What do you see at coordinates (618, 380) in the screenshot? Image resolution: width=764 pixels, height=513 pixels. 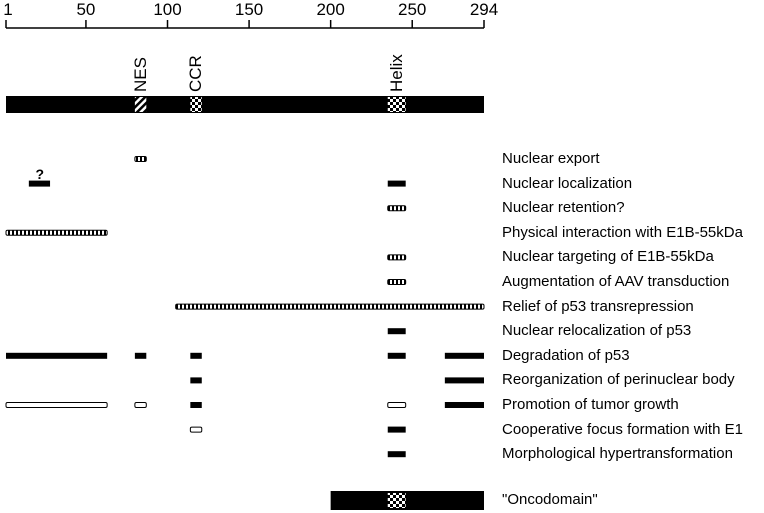 I see `function-label: Reorganization of perinuclear body` at bounding box center [618, 380].